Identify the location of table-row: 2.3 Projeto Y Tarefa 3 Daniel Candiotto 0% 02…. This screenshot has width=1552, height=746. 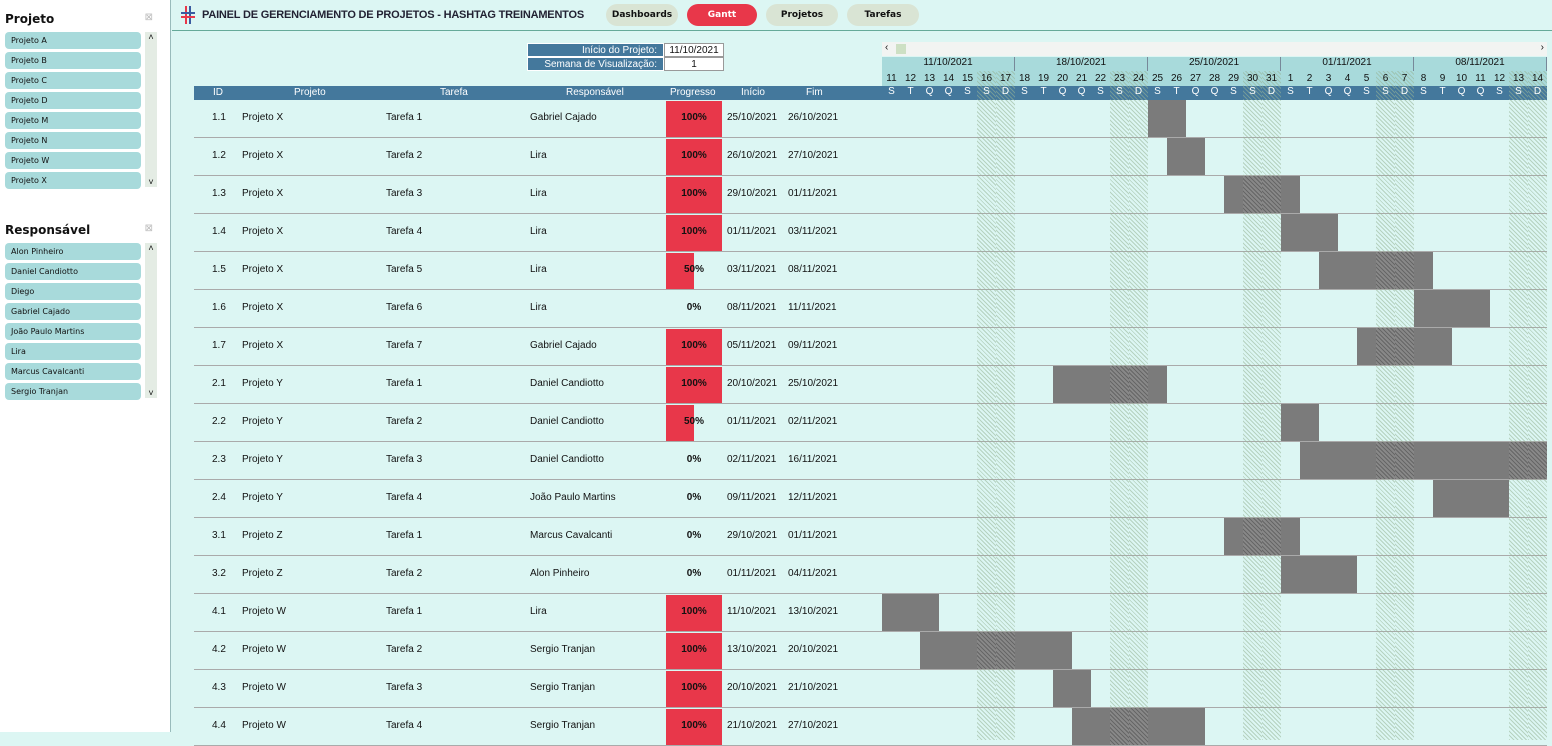
(870, 461).